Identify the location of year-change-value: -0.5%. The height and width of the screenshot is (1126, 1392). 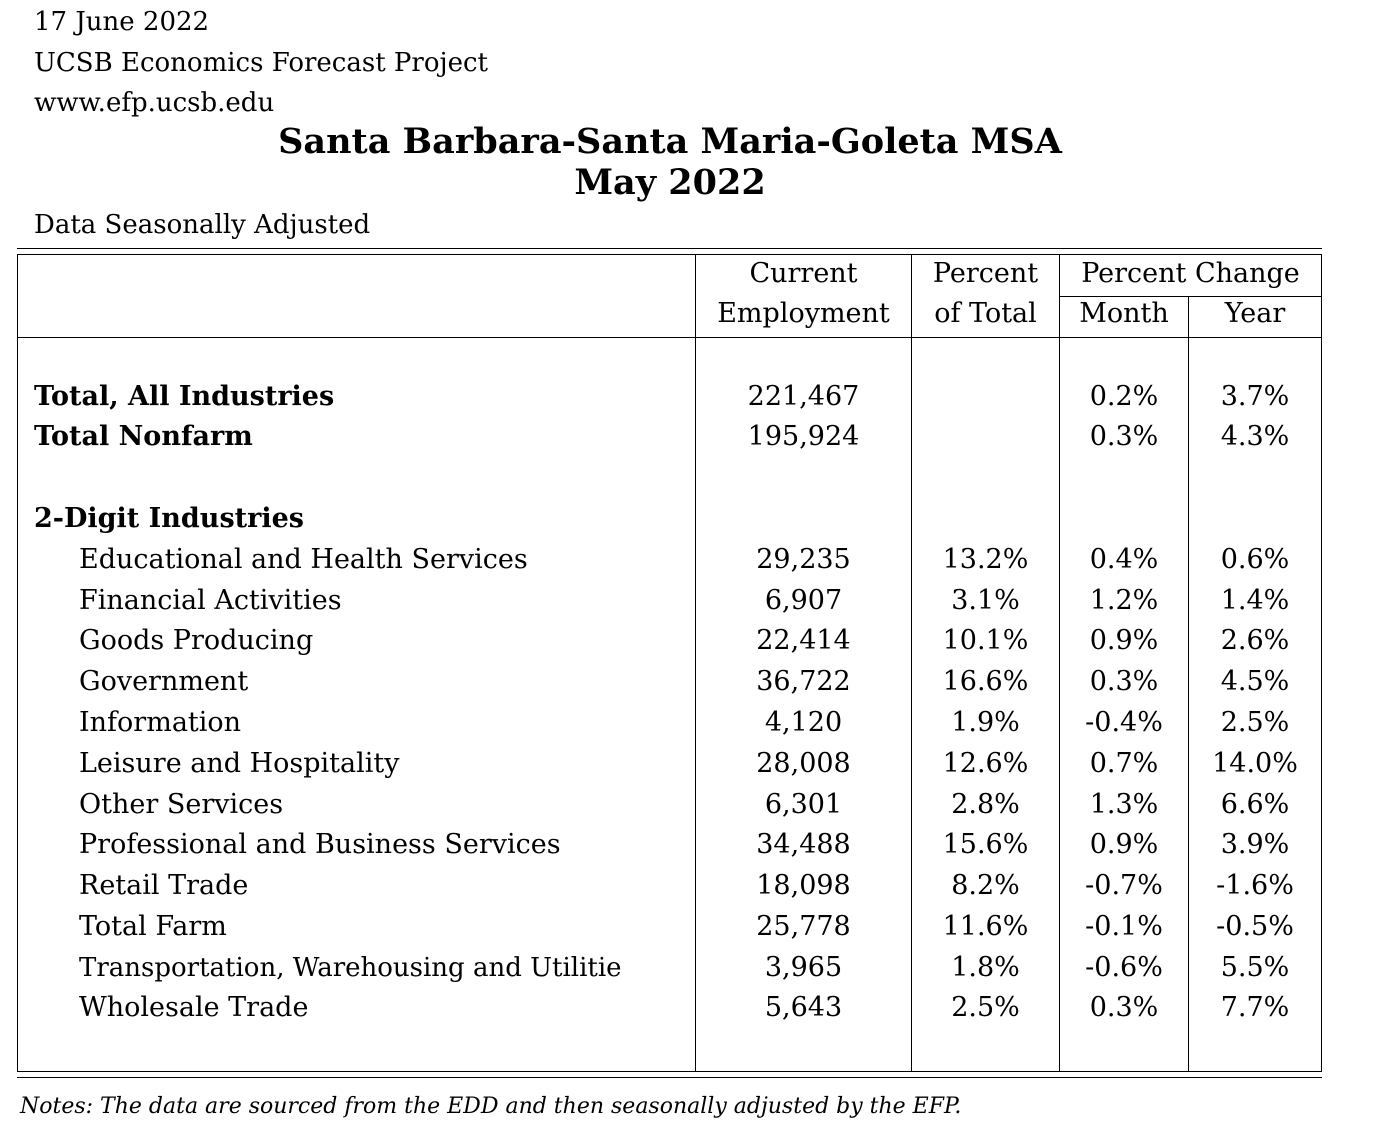
(1255, 926).